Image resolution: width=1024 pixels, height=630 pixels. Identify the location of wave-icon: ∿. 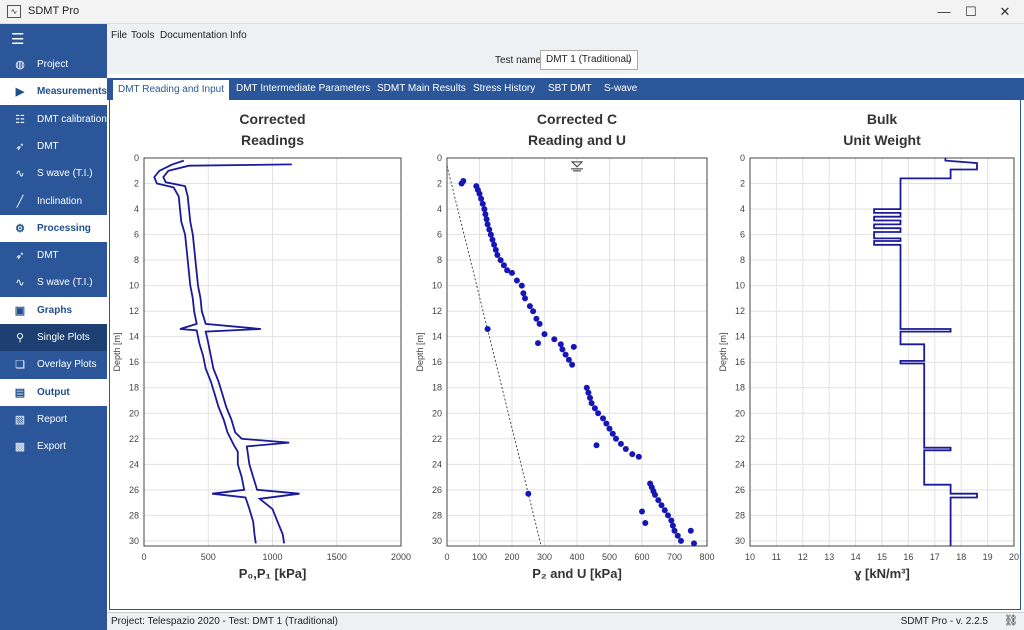
(20, 283).